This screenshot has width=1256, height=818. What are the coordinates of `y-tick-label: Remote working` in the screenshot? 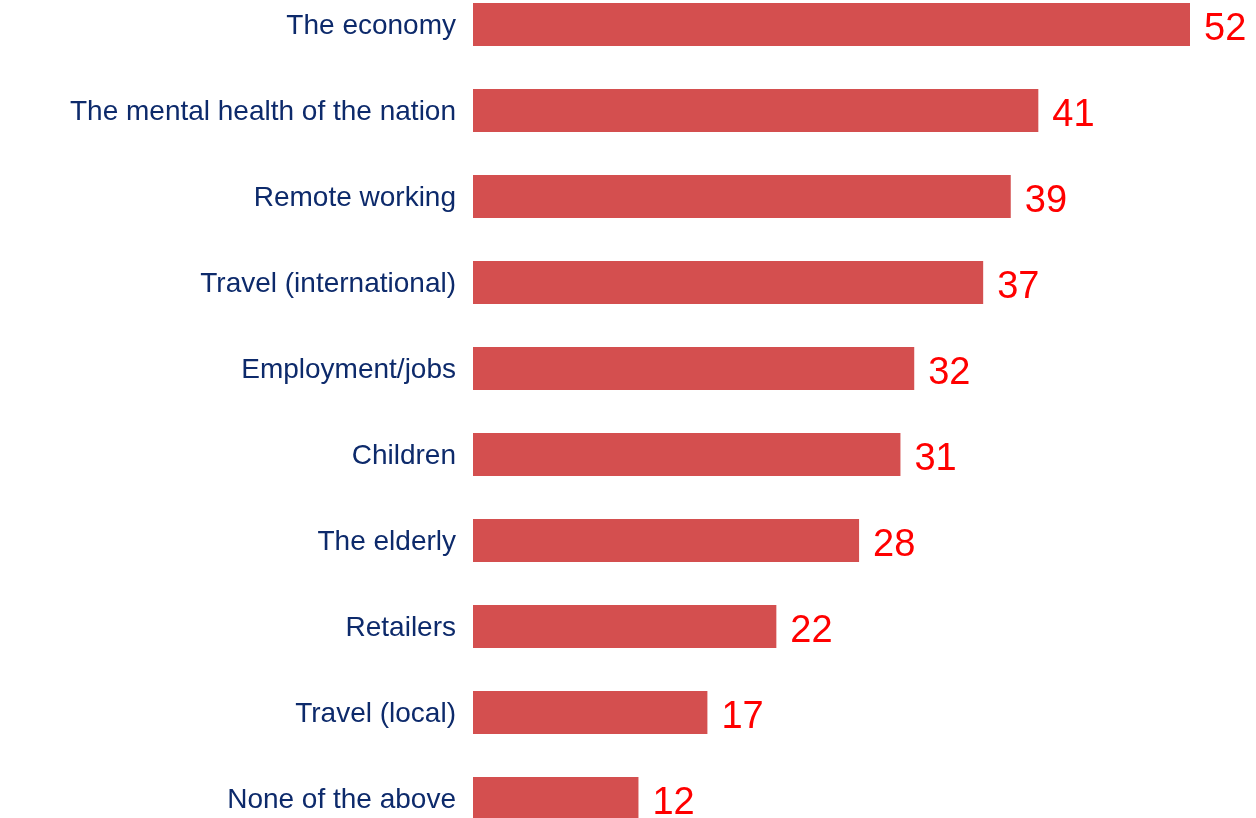 It's located at (354, 196).